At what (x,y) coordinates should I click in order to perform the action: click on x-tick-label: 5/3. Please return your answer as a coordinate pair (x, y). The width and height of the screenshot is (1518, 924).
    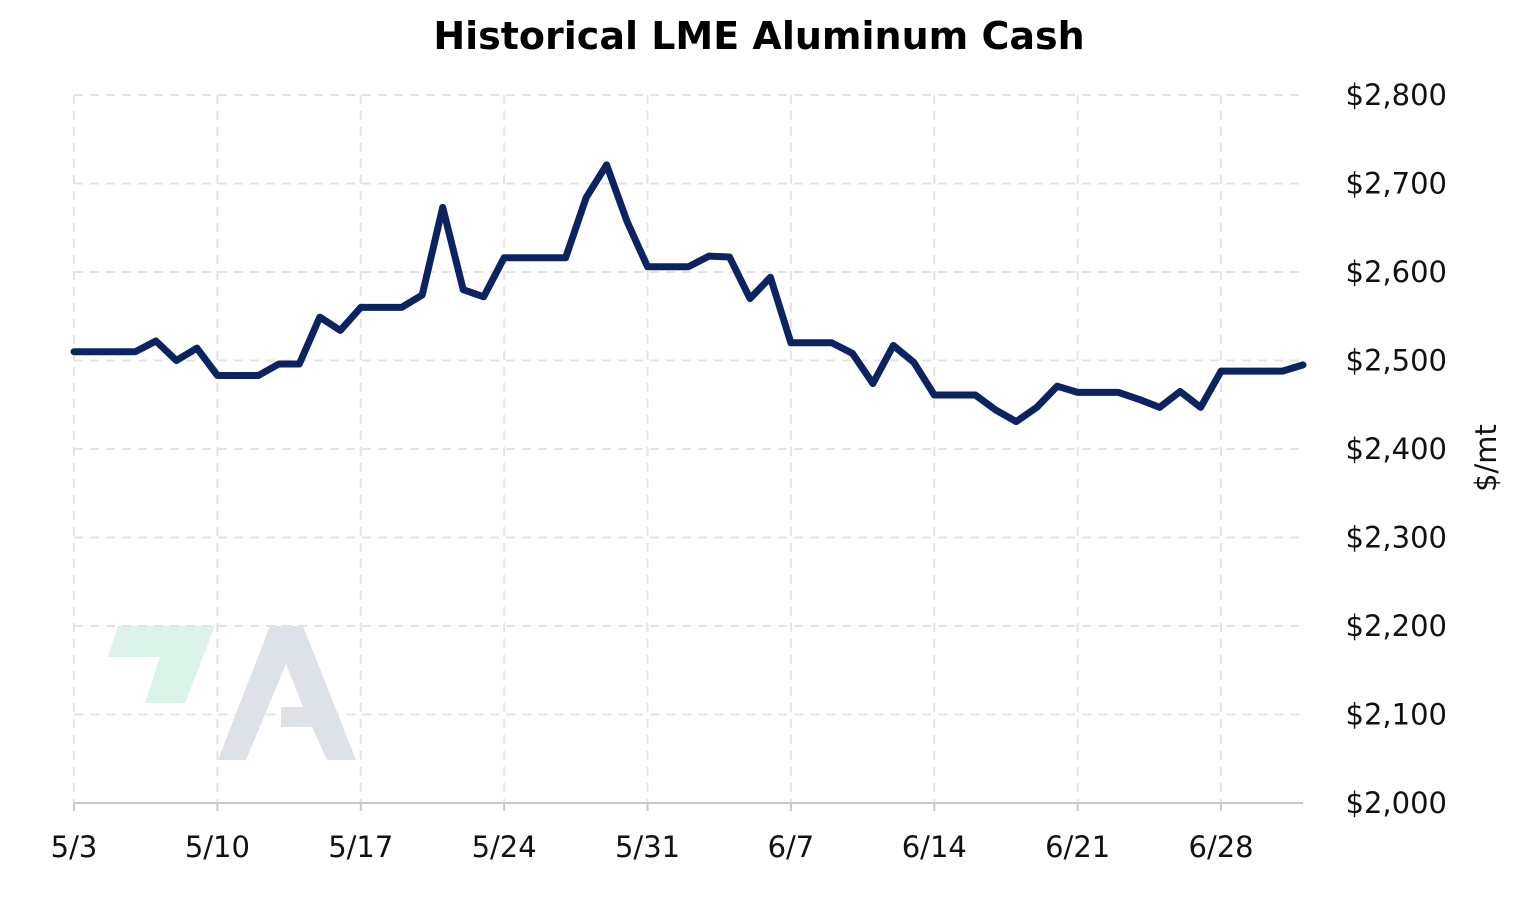
    Looking at the image, I should click on (74, 847).